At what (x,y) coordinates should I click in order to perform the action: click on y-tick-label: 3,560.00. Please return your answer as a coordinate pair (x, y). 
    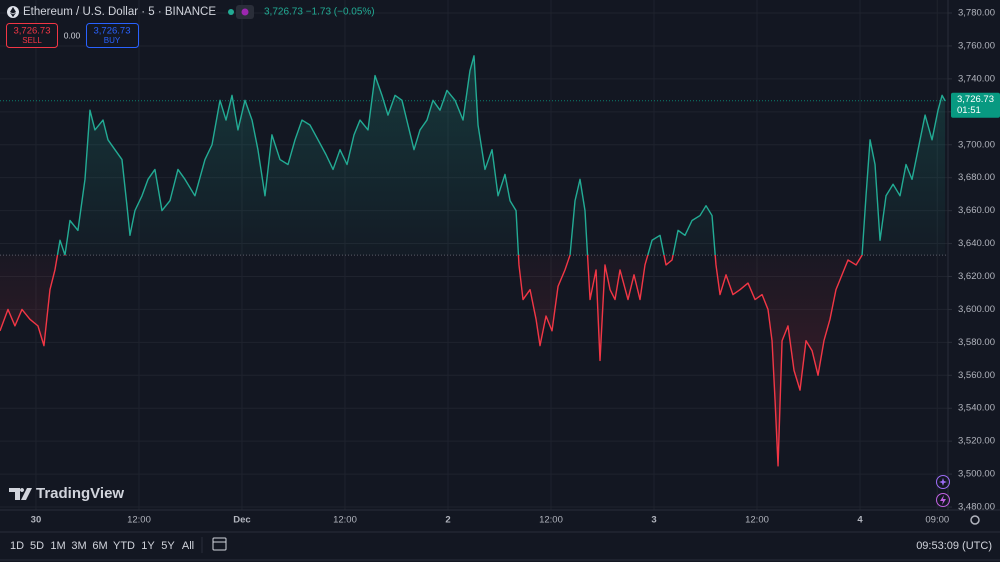
    Looking at the image, I should click on (976, 375).